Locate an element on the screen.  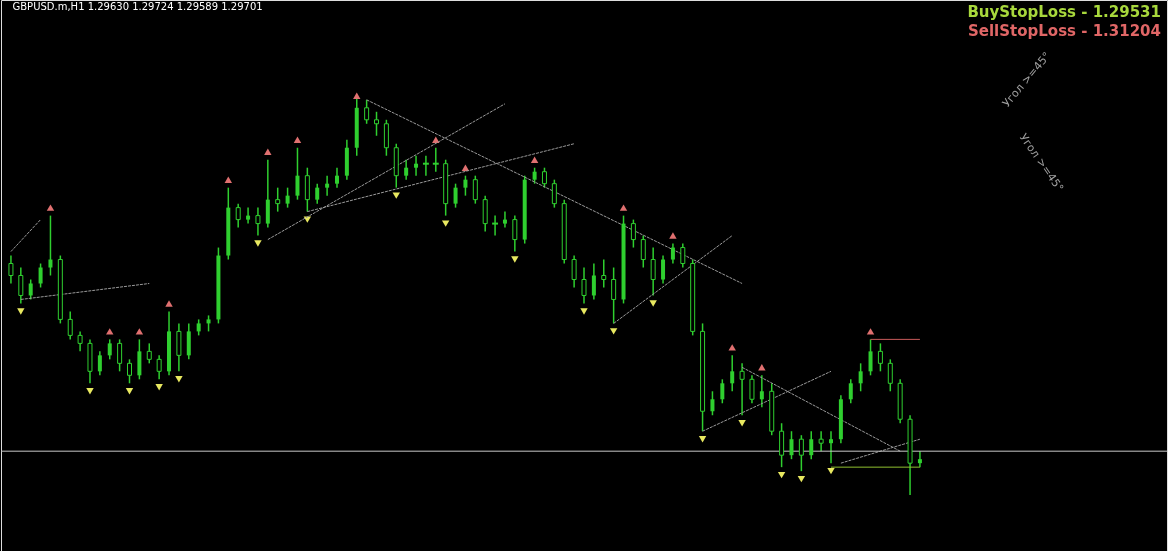
text: SellStopLoss - 1.31204 is located at coordinates (1064, 31).